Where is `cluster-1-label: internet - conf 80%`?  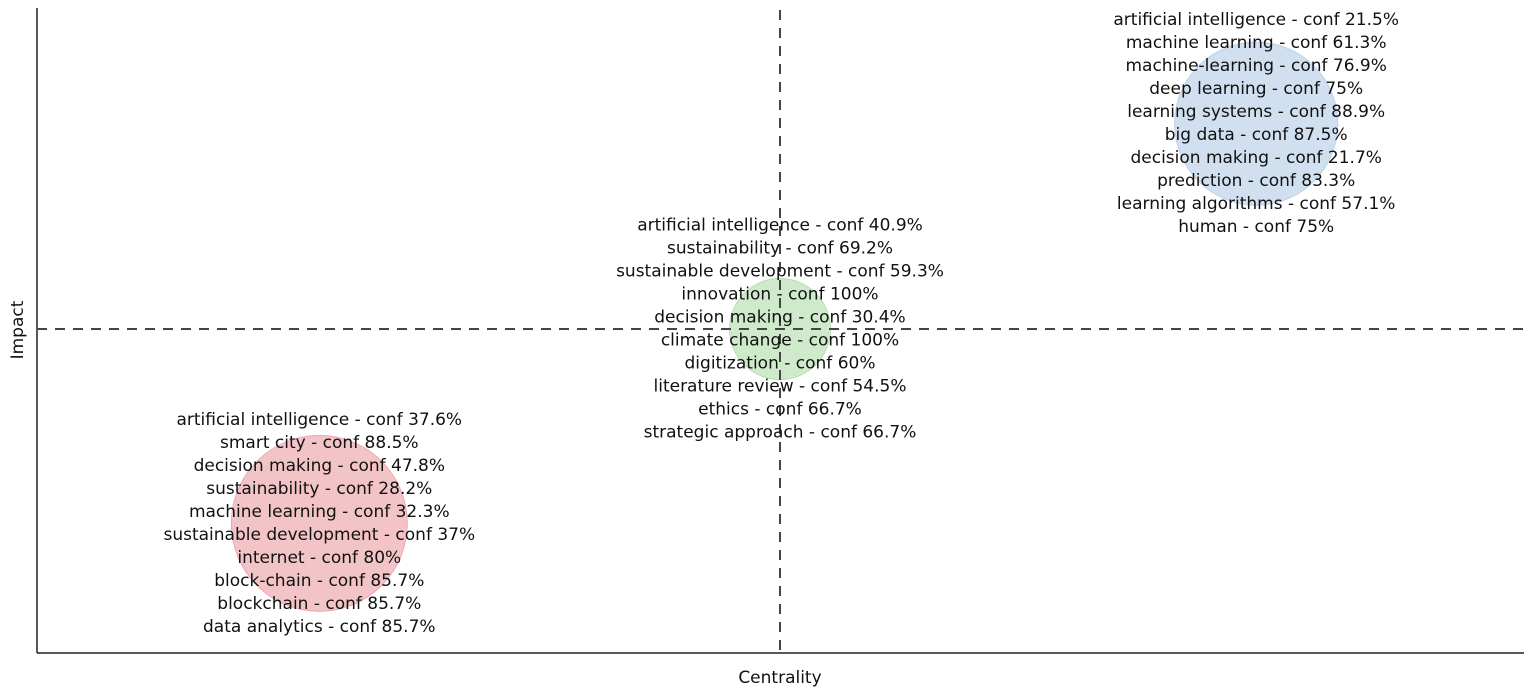 cluster-1-label: internet - conf 80% is located at coordinates (319, 558).